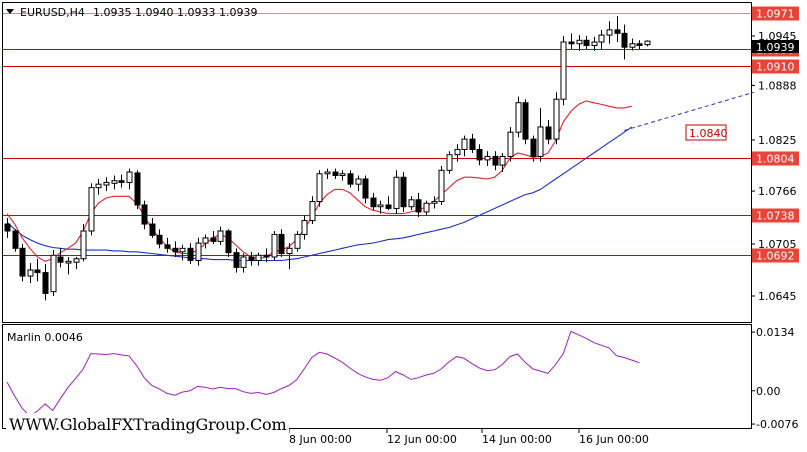  I want to click on forecast-label-box, so click(706, 132).